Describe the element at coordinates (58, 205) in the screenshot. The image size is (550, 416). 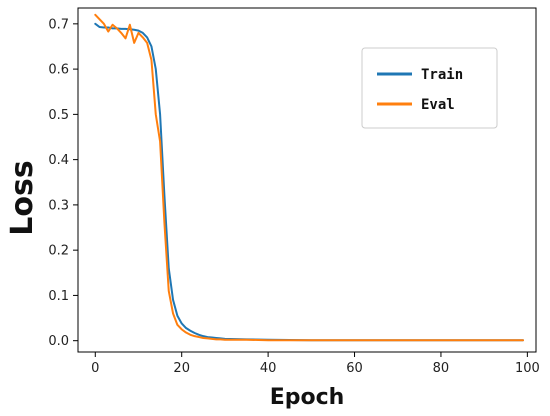
I see `y-tick-label: 0.3` at that location.